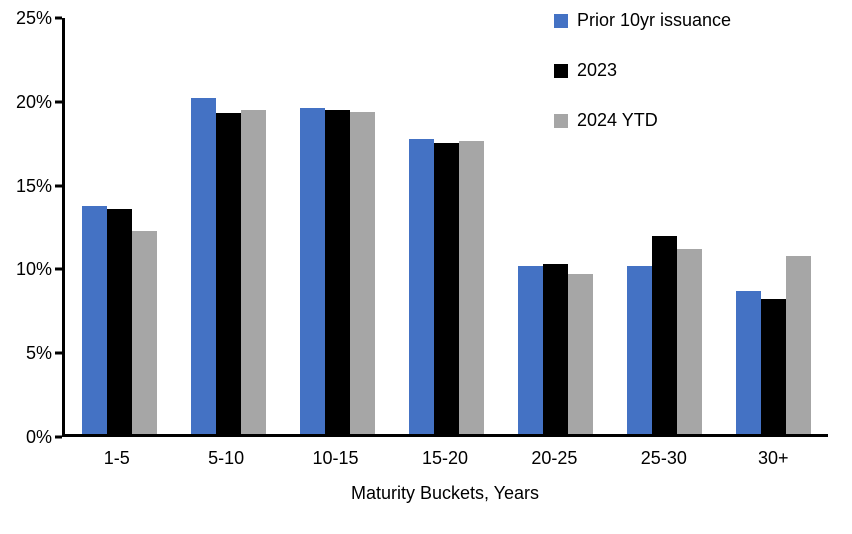 Image resolution: width=852 pixels, height=534 pixels. Describe the element at coordinates (38, 437) in the screenshot. I see `y-tick-label: 0%` at that location.